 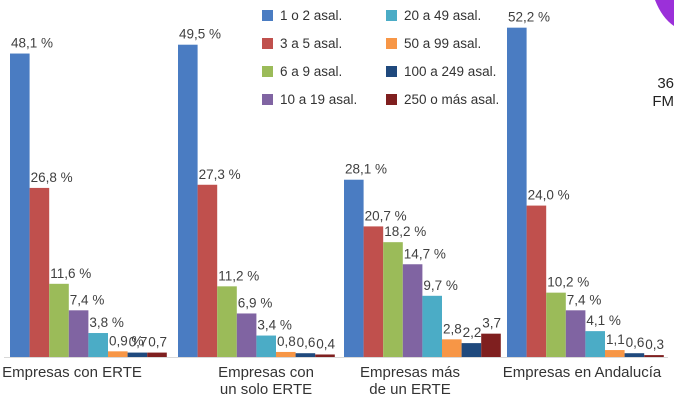 I want to click on data-label: 24,0 %, so click(x=549, y=195).